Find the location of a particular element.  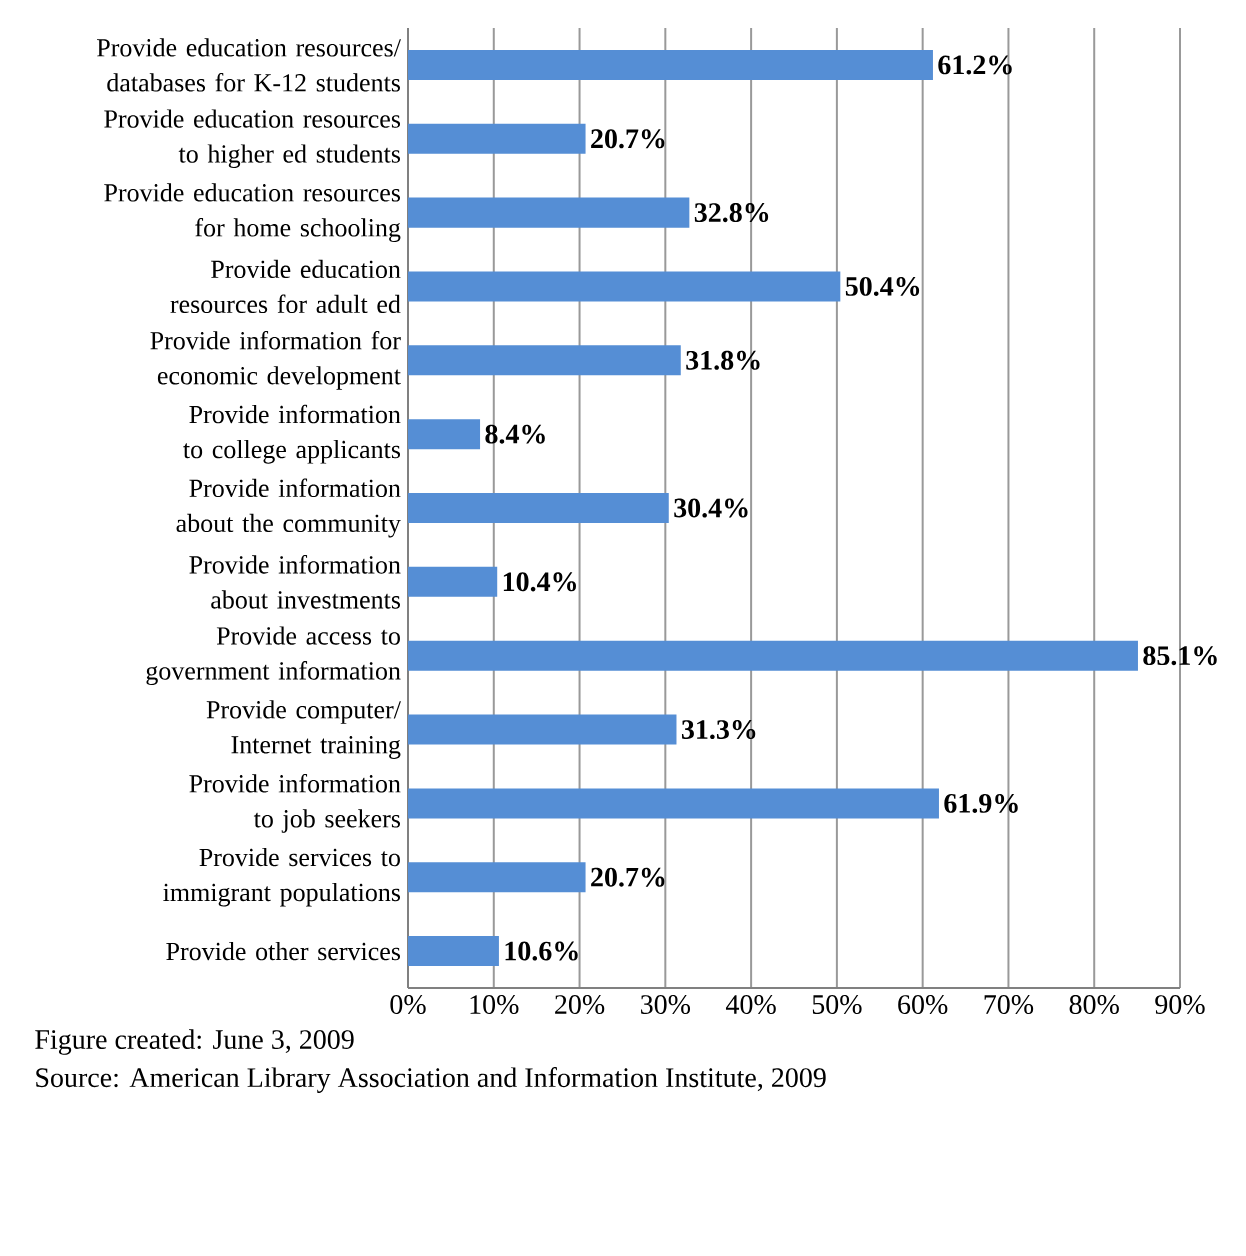

y-tick-label: Provide information for economic development is located at coordinates (275, 360).